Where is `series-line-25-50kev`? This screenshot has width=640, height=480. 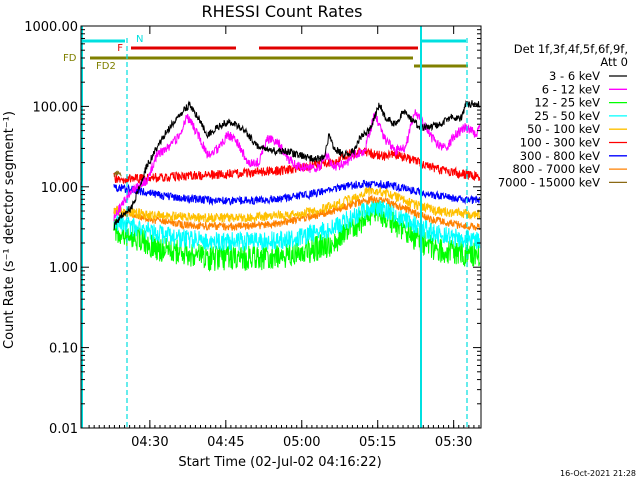
series-line-25-50kev is located at coordinates (297, 225).